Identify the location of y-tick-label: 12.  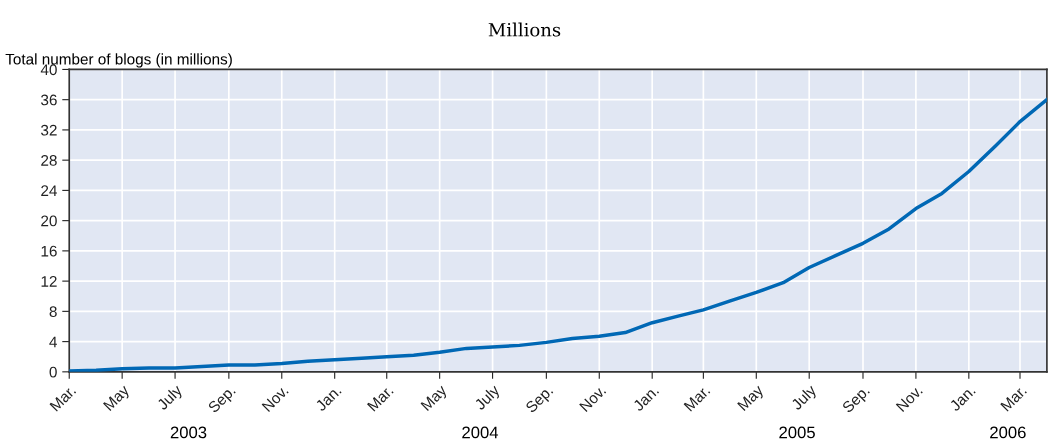
(49, 281).